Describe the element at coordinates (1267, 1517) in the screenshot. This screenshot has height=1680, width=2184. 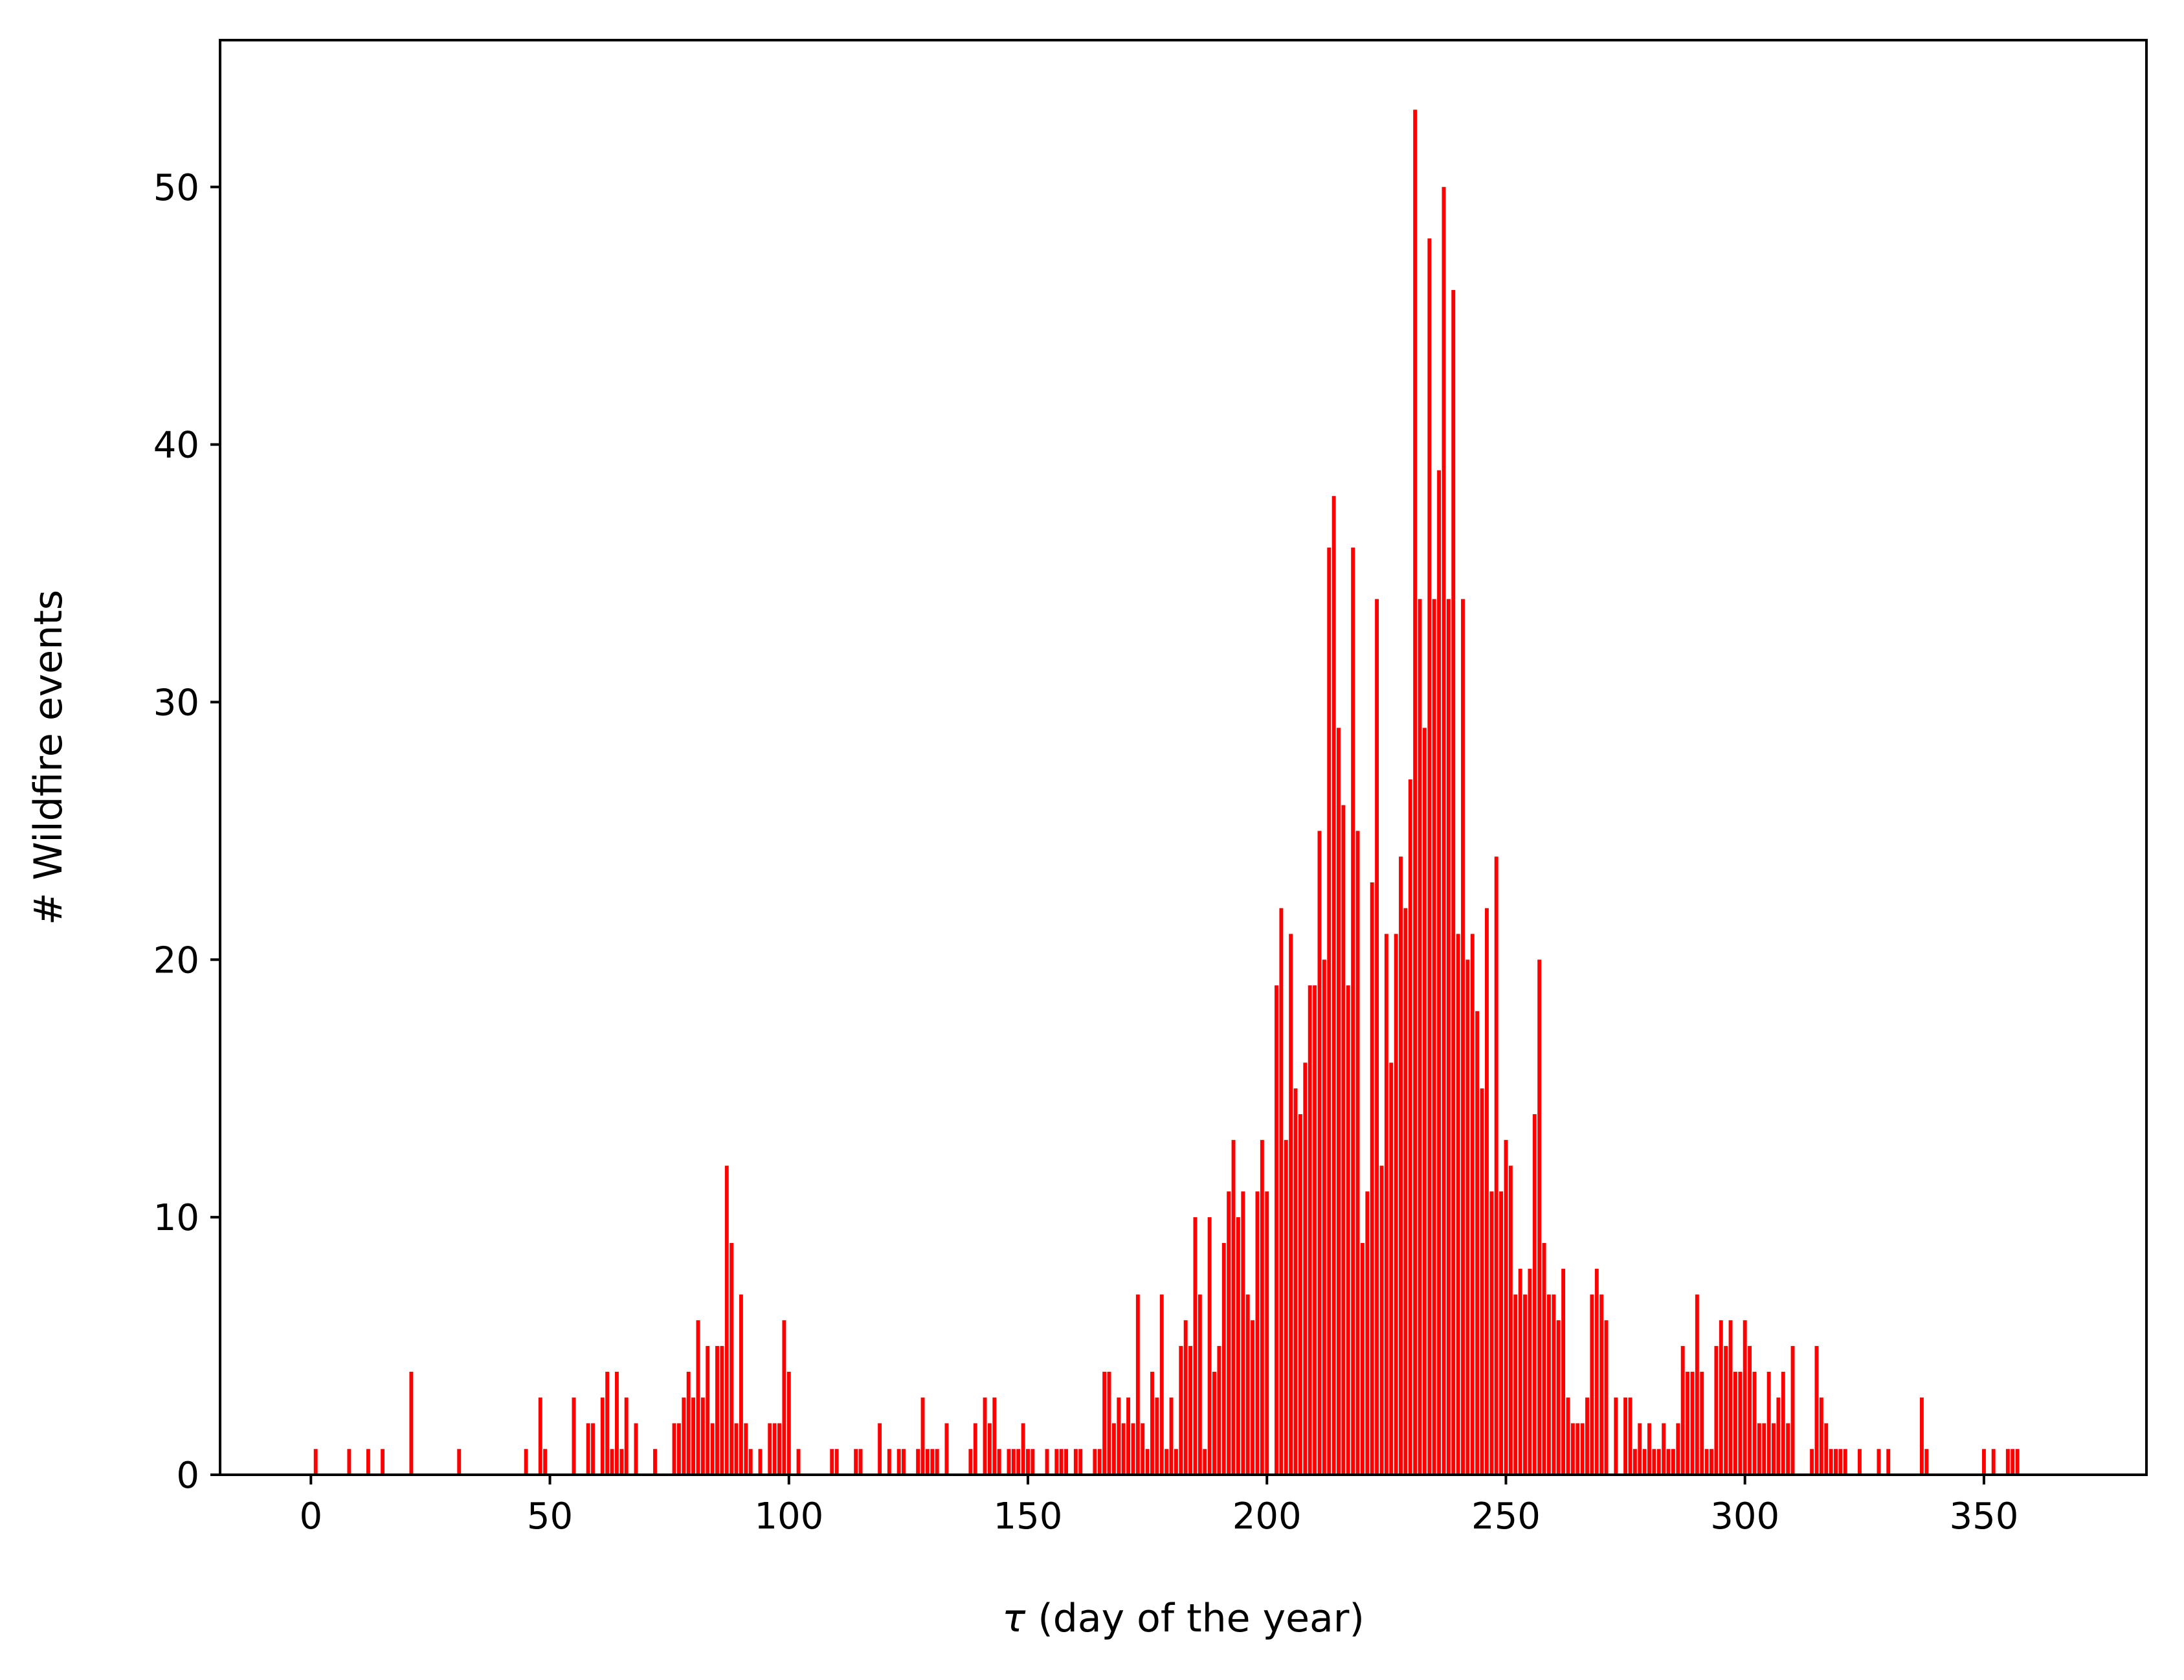
I see `x-tick-label: 200` at that location.